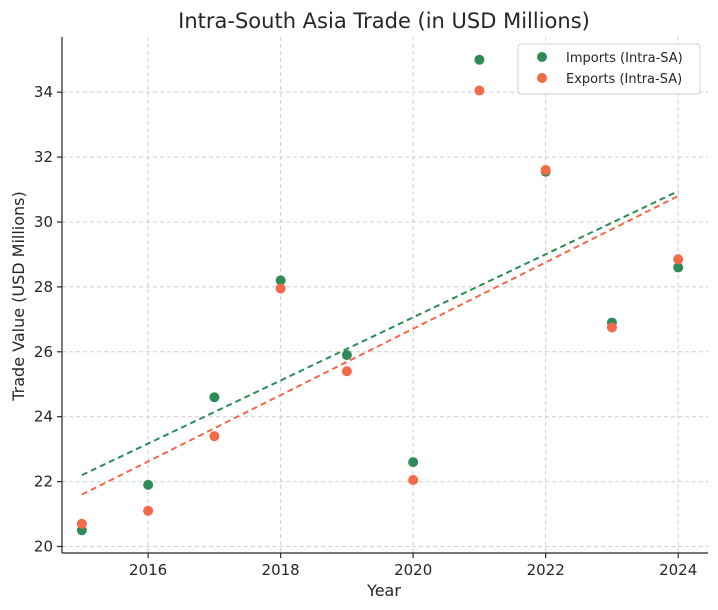 The height and width of the screenshot is (610, 718). I want to click on legend-marker-imports, so click(542, 57).